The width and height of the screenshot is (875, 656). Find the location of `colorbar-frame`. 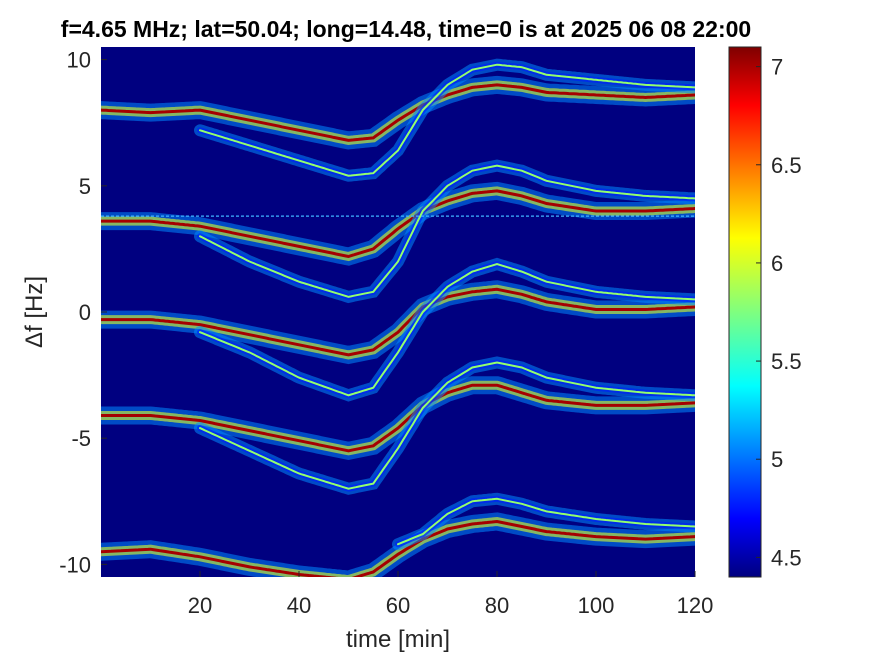

colorbar-frame is located at coordinates (745, 312).